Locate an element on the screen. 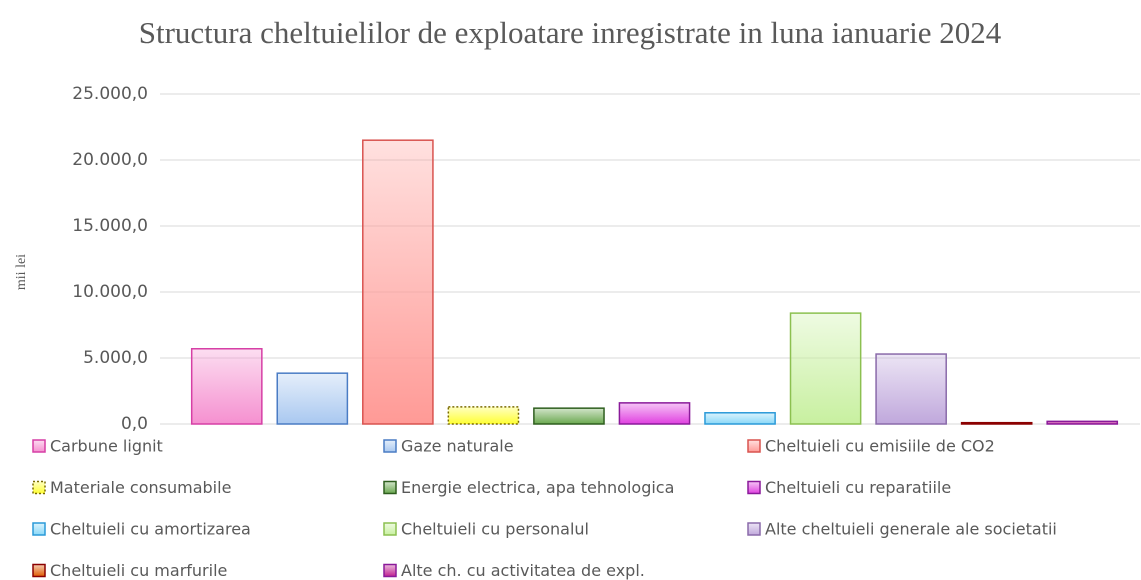  y-axis-label: mii lei is located at coordinates (21, 272).